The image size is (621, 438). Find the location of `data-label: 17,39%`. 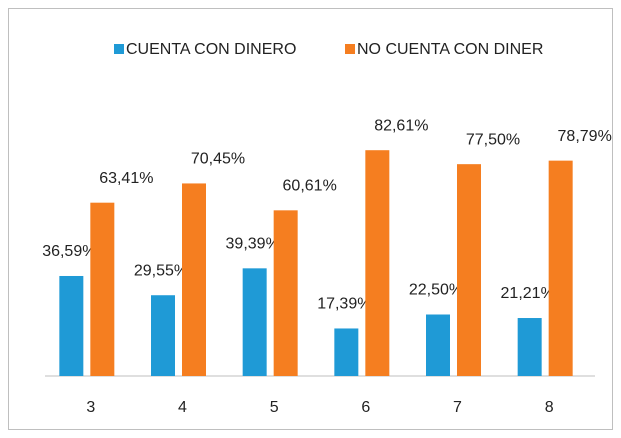

data-label: 17,39% is located at coordinates (344, 304).